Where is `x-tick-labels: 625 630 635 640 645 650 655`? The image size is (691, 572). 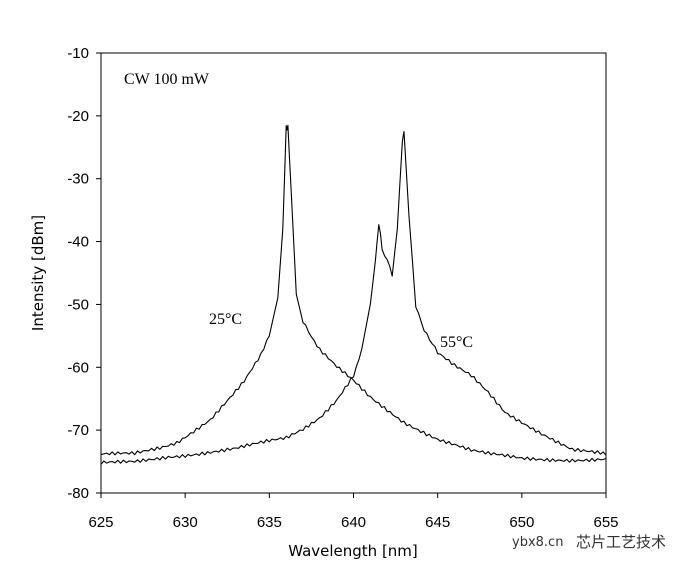
x-tick-labels: 625 630 635 640 645 650 655 is located at coordinates (353, 522).